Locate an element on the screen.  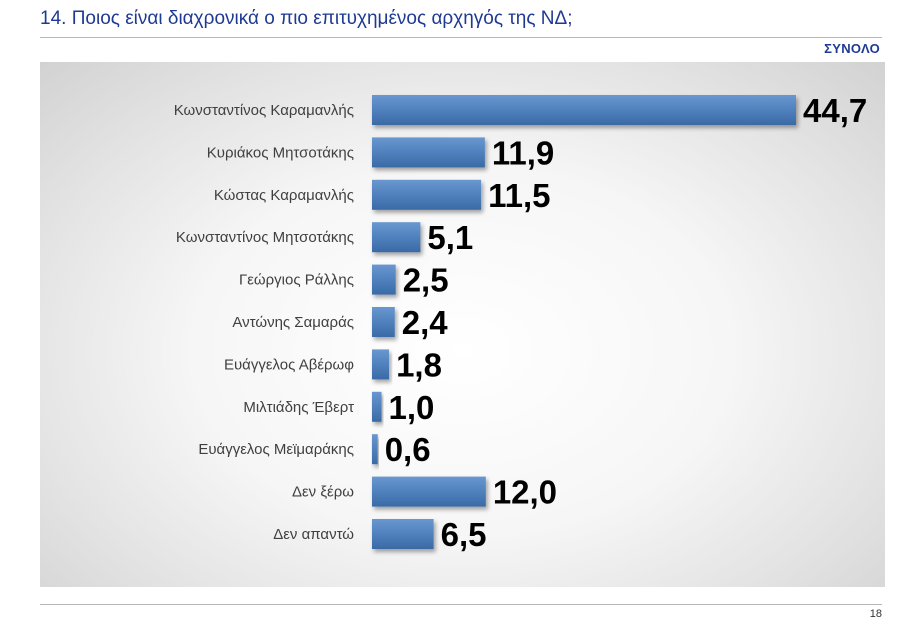
category-label: Δεν ξέρω is located at coordinates (323, 492).